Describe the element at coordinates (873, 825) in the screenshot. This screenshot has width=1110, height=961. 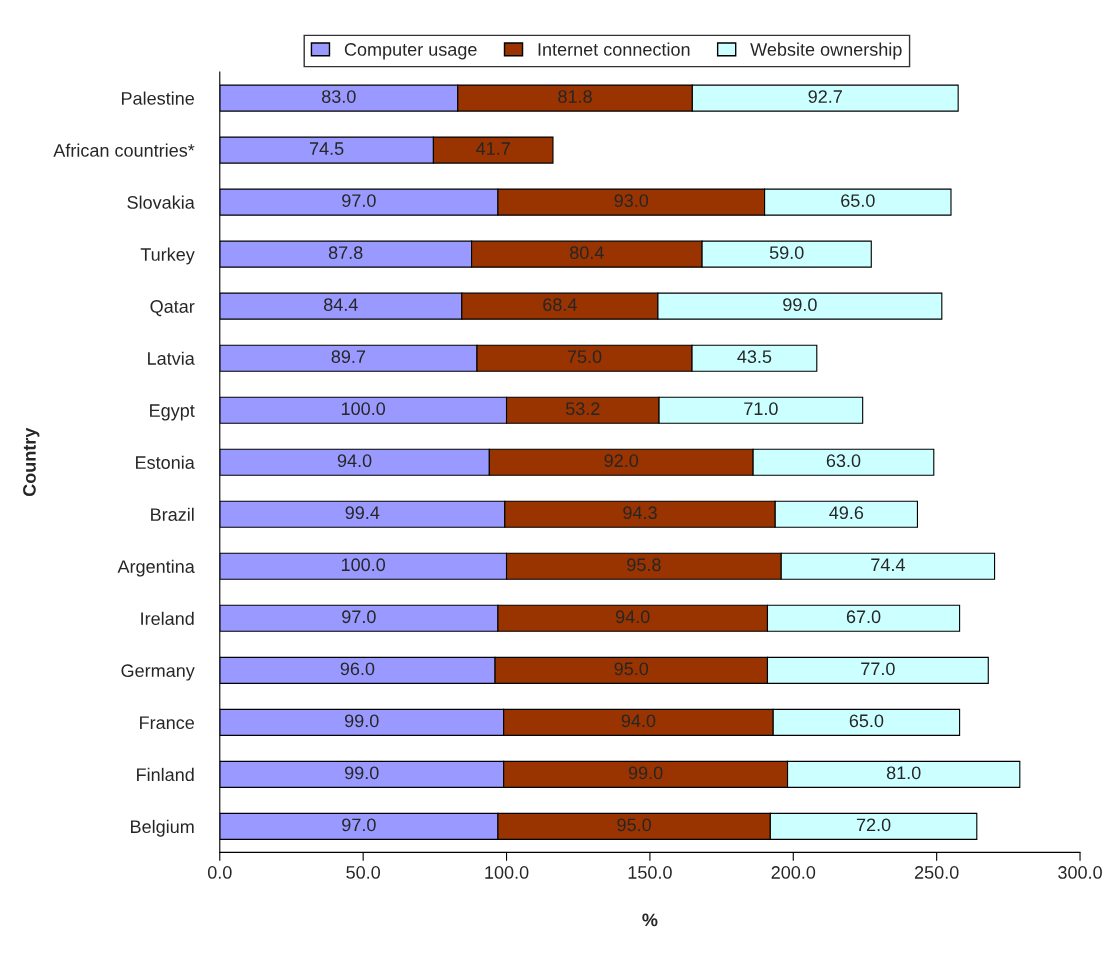
I see `data-label: 72.0` at that location.